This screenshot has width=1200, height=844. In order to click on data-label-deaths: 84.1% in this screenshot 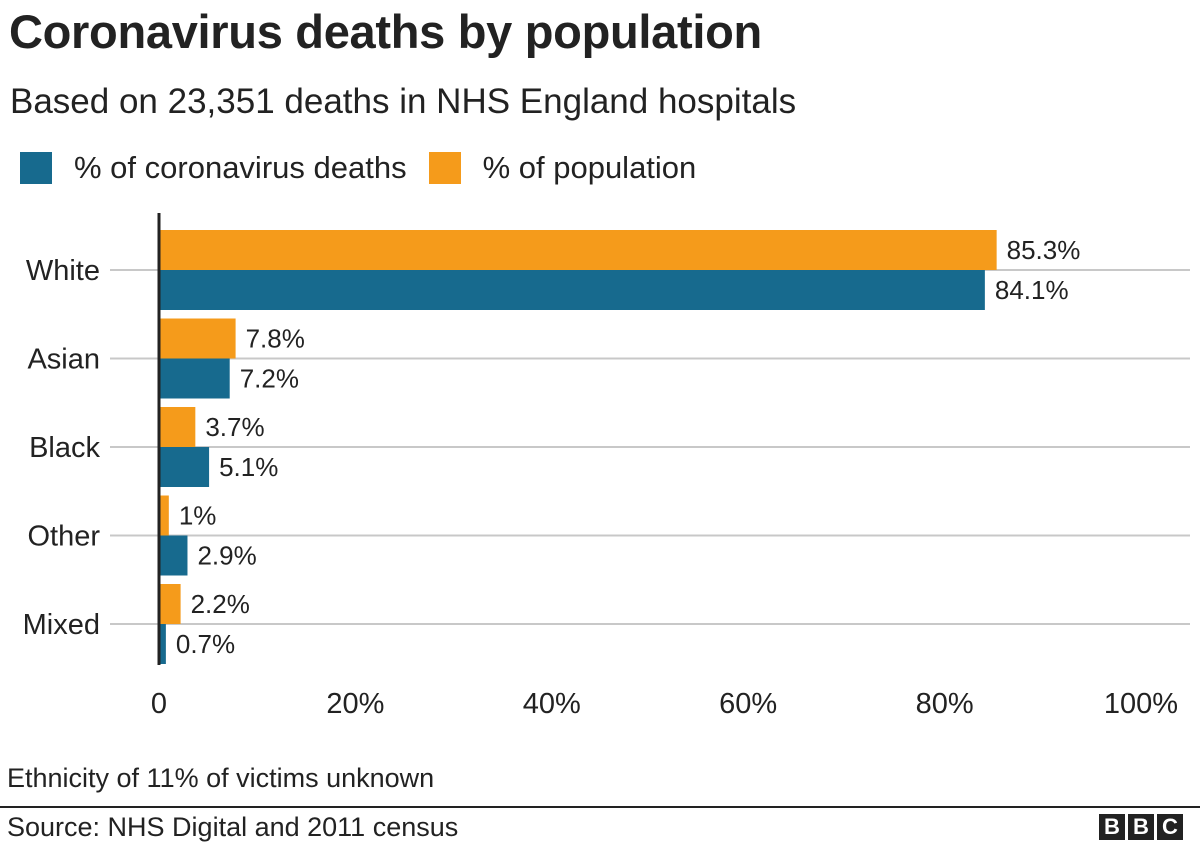, I will do `click(1032, 290)`.